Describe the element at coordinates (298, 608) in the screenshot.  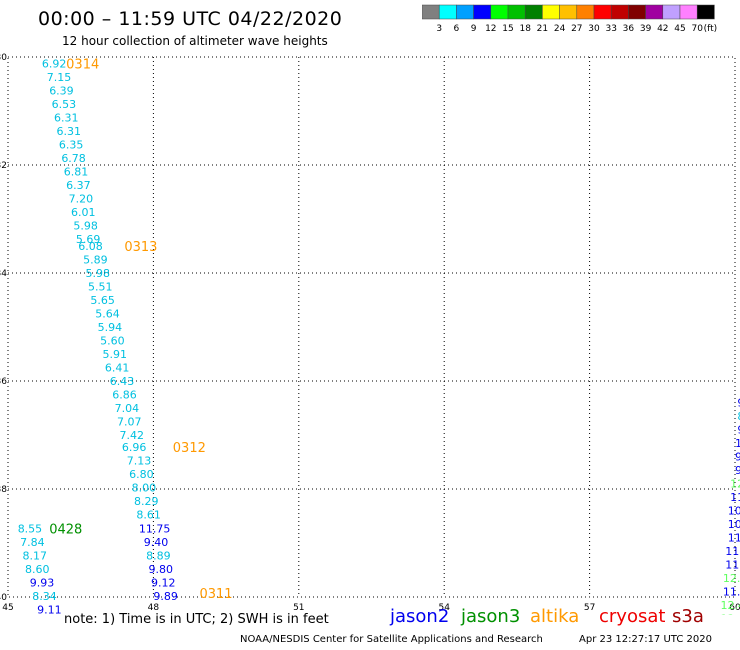
I see `x-tick-label: 51` at that location.